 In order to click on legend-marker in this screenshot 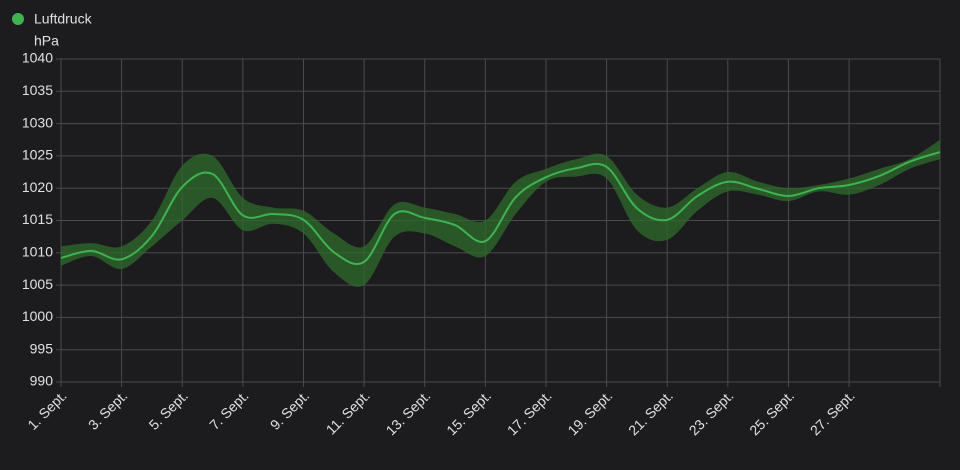, I will do `click(18, 19)`.